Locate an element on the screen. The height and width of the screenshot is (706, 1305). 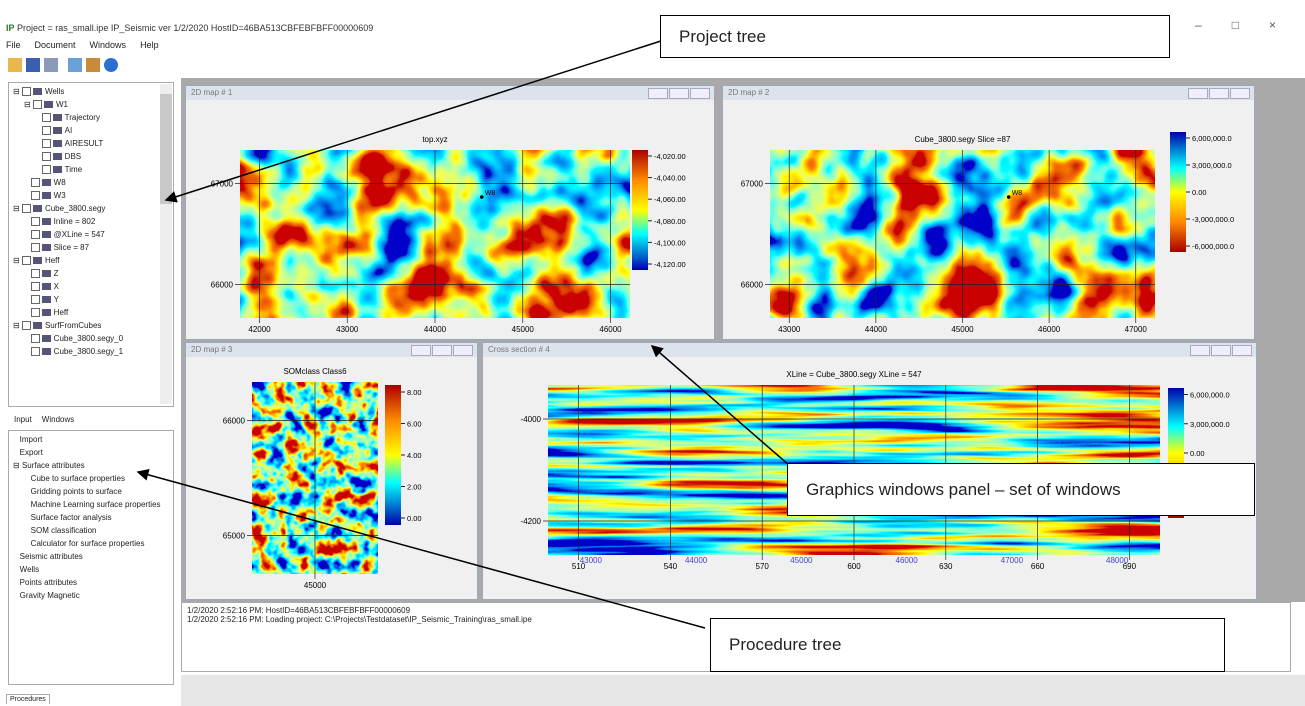
tree-item: Z is located at coordinates (93, 273).